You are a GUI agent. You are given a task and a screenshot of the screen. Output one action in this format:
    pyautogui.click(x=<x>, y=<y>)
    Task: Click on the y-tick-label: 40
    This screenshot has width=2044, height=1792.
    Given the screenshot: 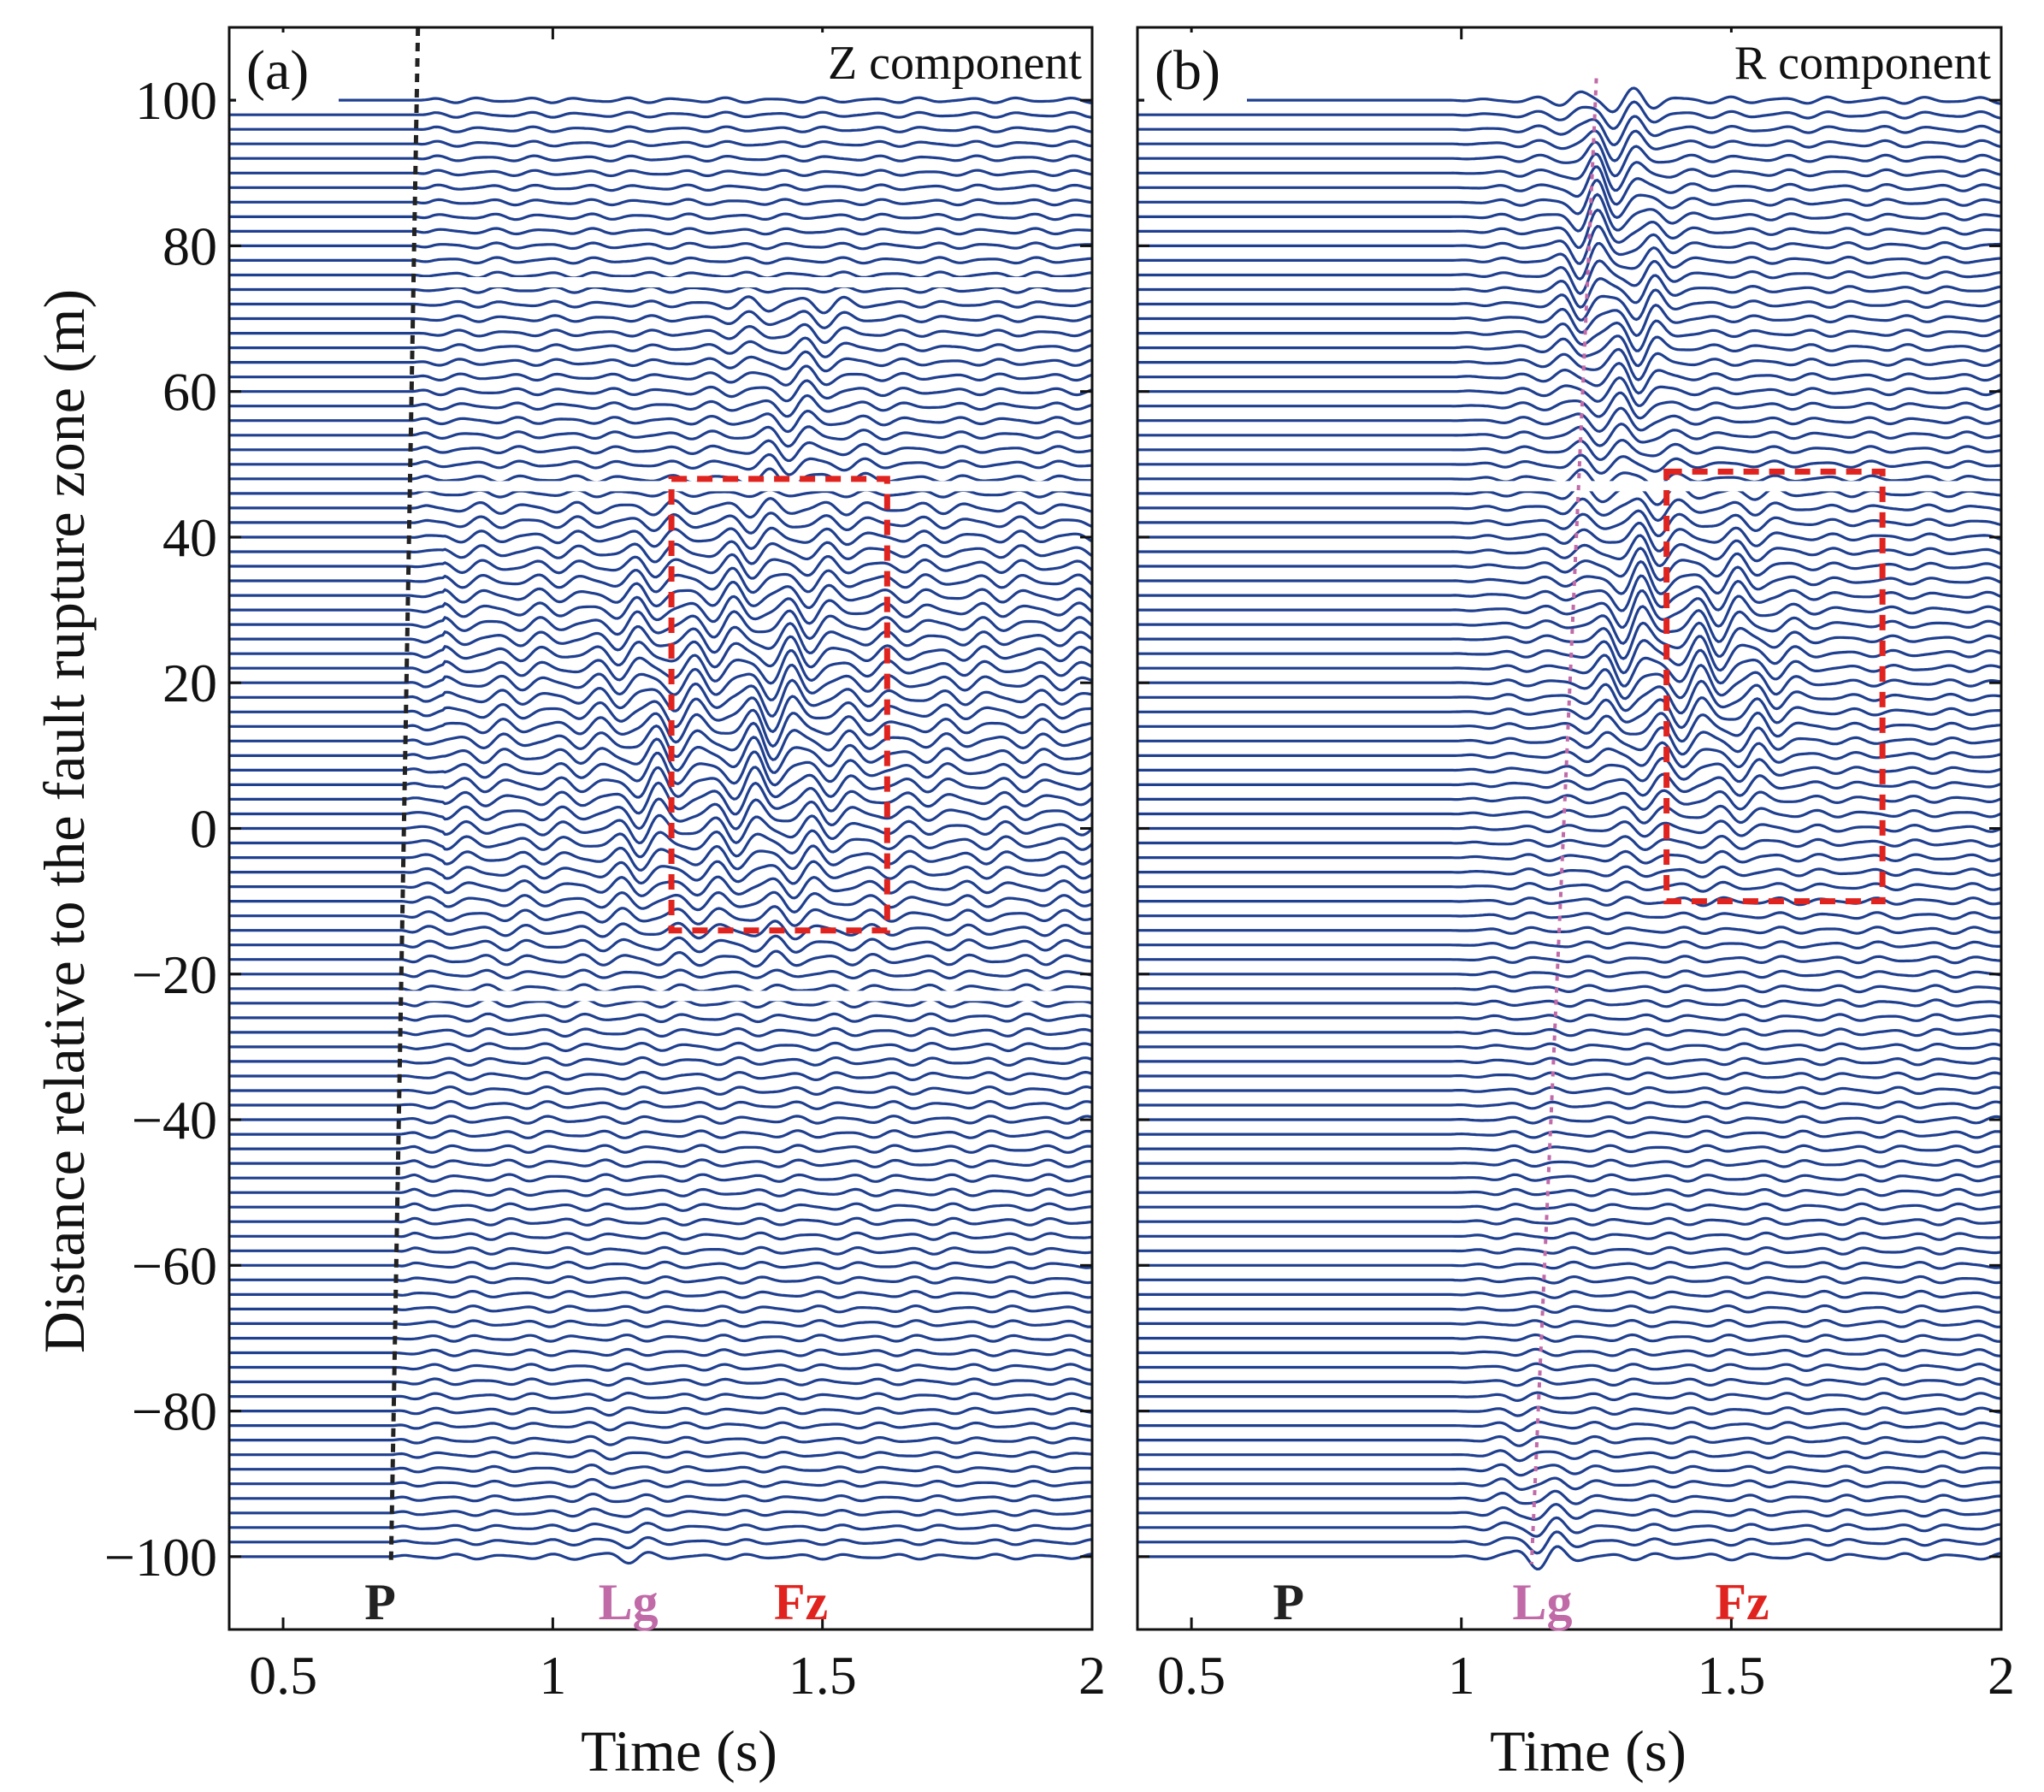 What is the action you would take?
    pyautogui.click(x=189, y=537)
    